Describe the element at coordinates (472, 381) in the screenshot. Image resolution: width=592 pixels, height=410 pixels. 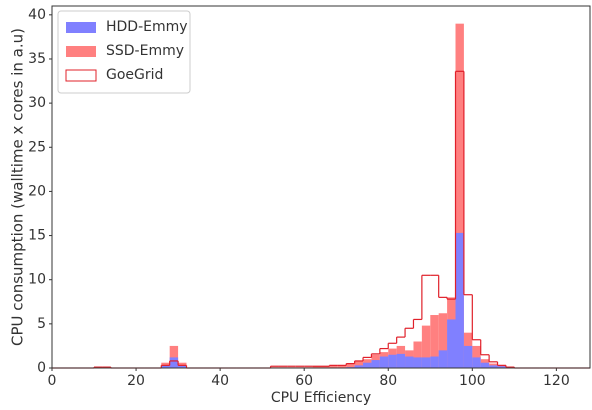
I see `x-tick-label: 100` at that location.